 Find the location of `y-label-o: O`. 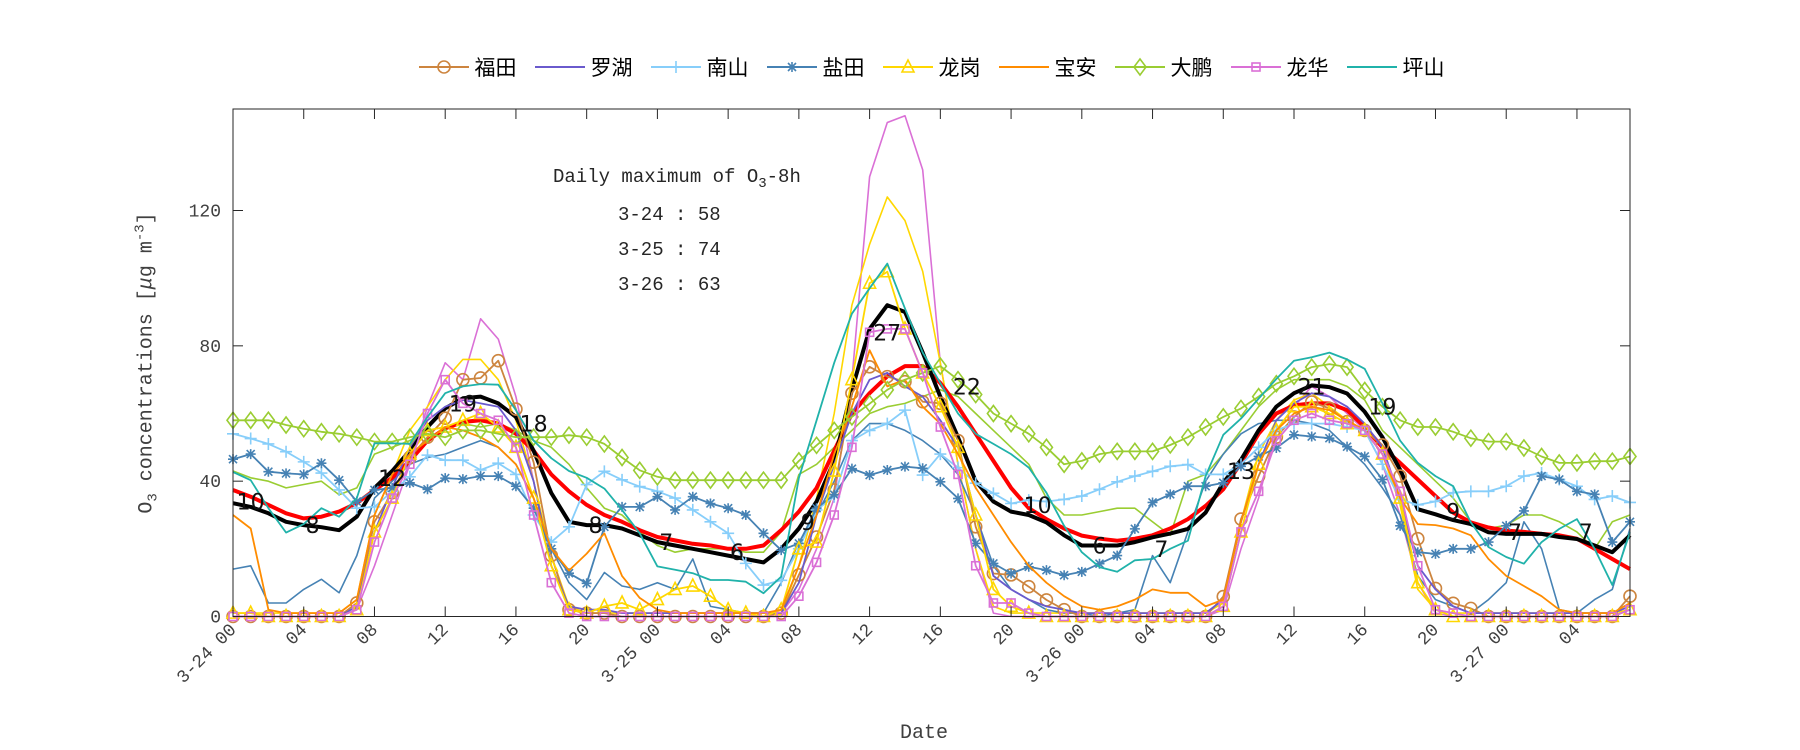

y-label-o: O is located at coordinates (147, 507).